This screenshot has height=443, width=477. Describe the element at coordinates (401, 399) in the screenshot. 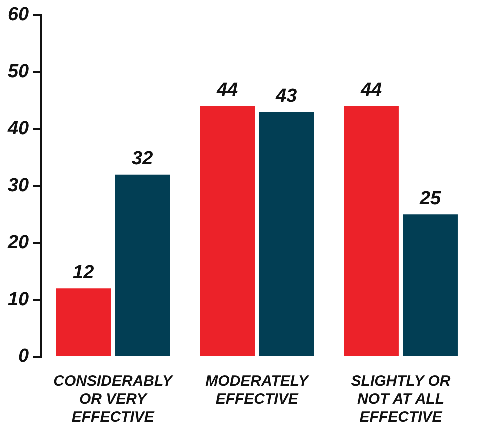

I see `x-tick-label: SLIGHTLY OR NOT AT ALL EFFECTIVE` at that location.